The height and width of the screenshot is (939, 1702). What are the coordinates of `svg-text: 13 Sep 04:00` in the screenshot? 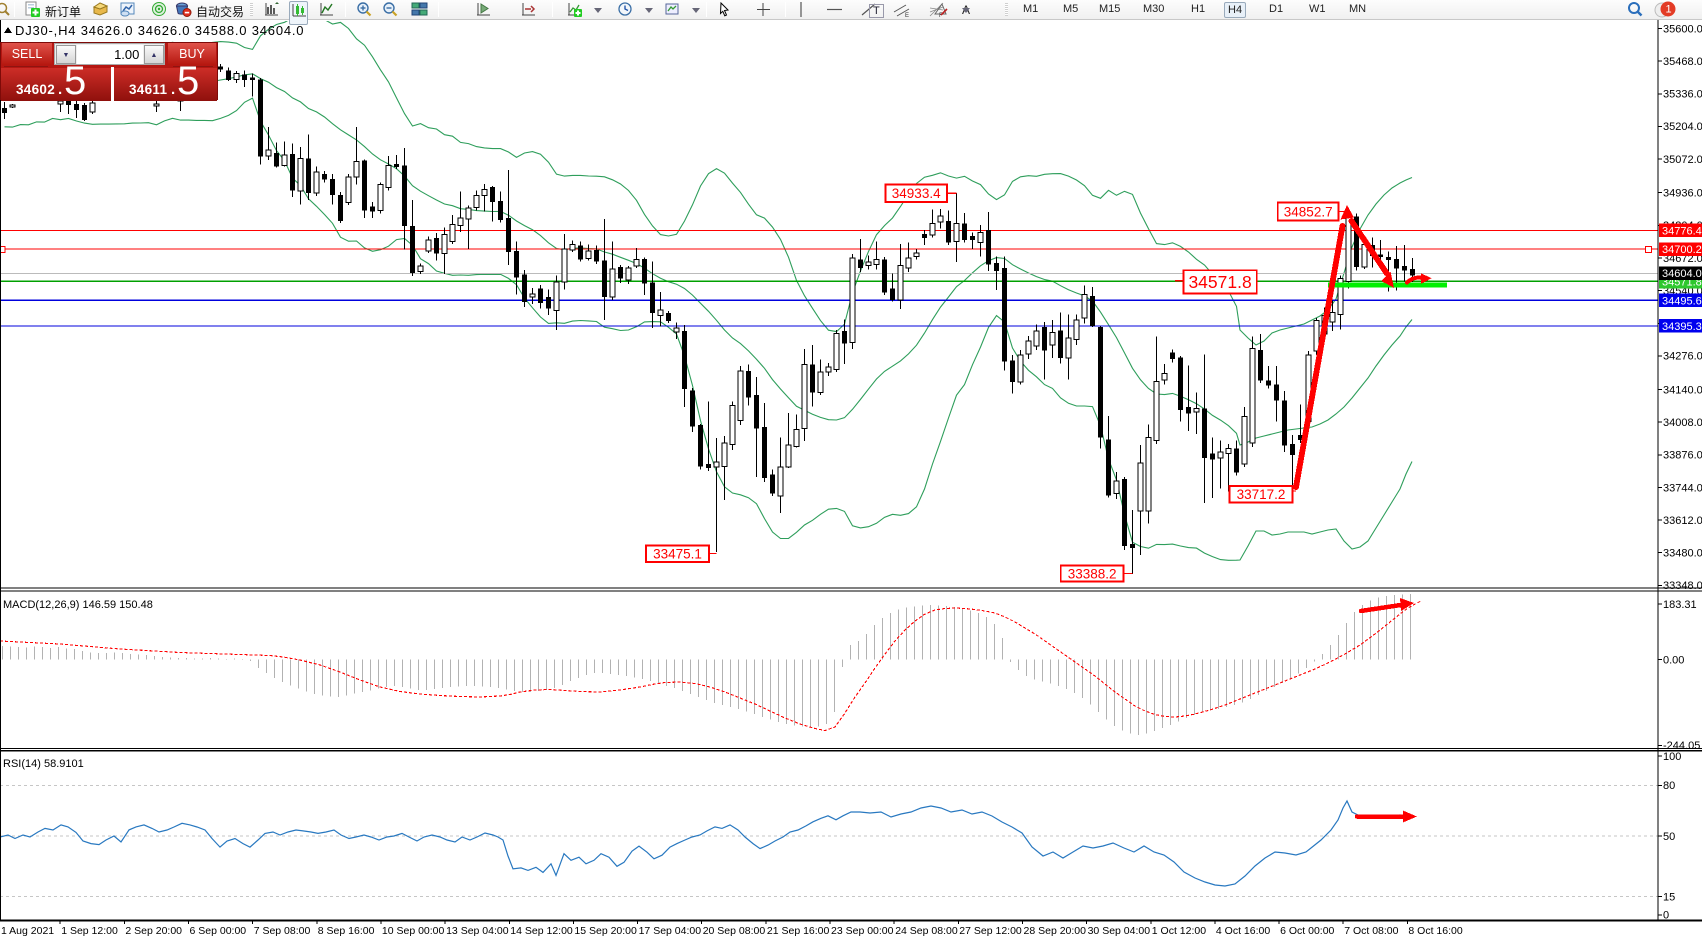 It's located at (477, 931).